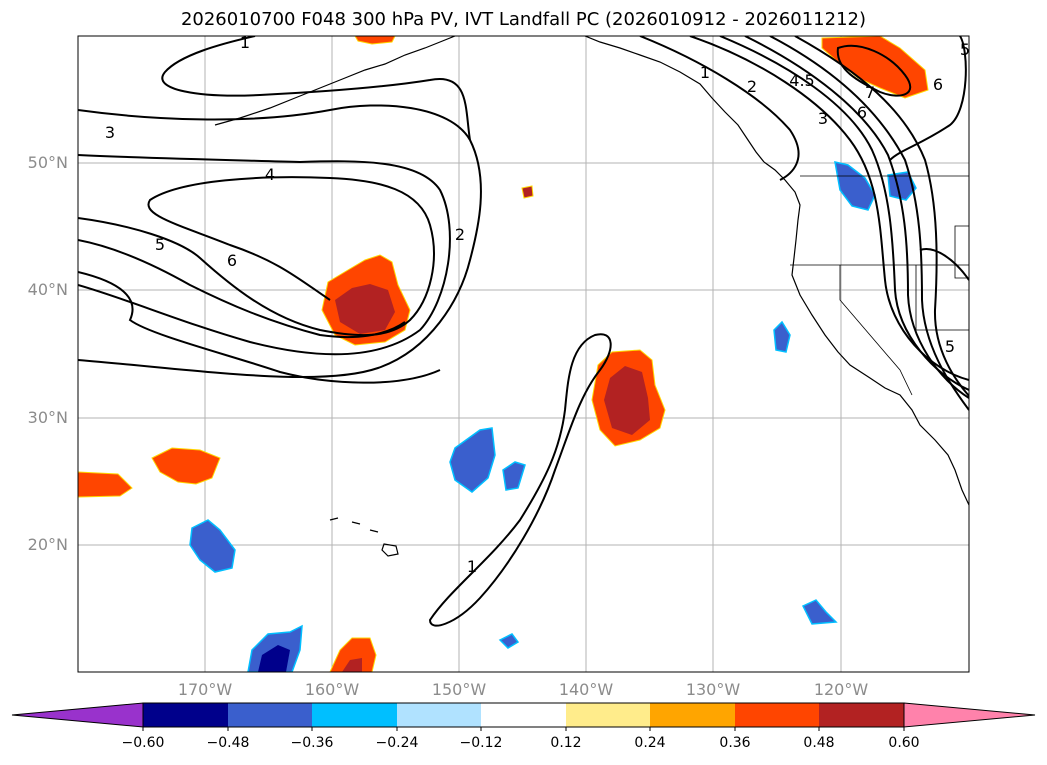 Image resolution: width=1047 pixels, height=765 pixels. Describe the element at coordinates (509, 641) in the screenshot. I see `shade-negative-145w` at that location.